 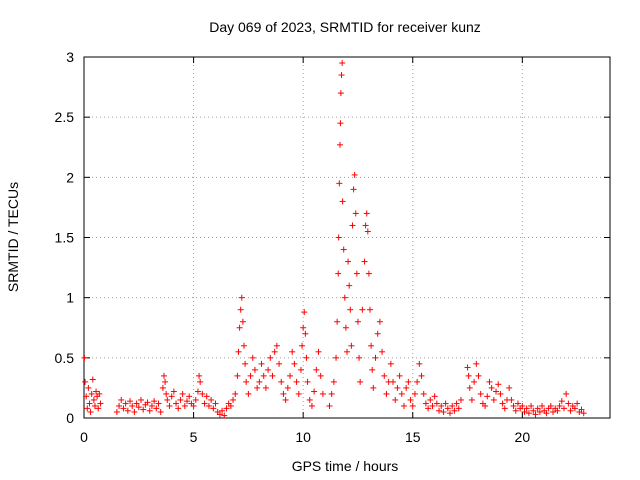 What do you see at coordinates (65, 238) in the screenshot?
I see `y-tick-label: 1.5` at bounding box center [65, 238].